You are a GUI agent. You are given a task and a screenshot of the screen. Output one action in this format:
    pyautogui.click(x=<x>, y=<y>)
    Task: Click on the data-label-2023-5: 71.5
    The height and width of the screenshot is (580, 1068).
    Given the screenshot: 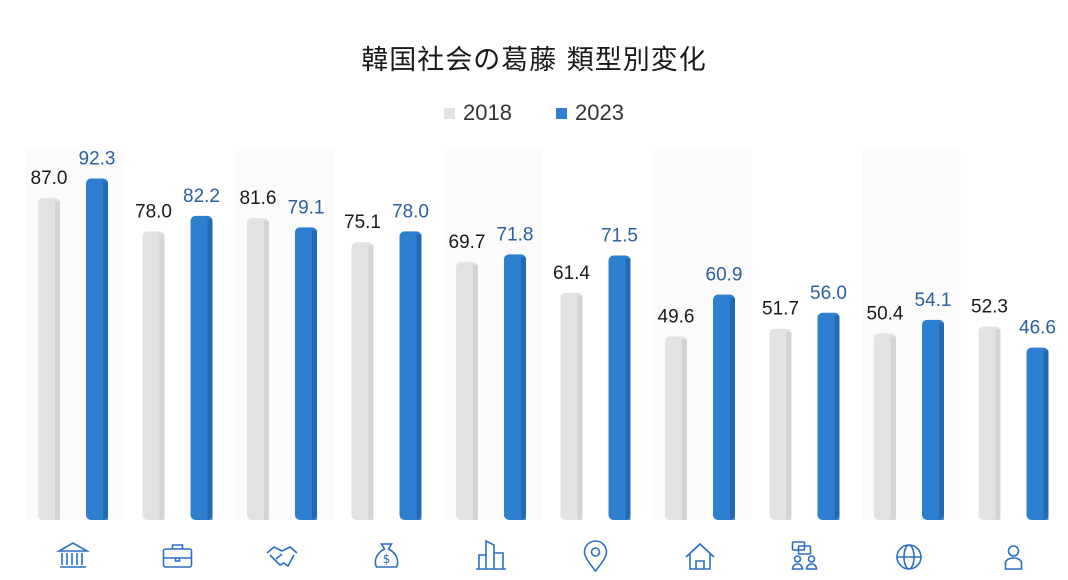 What is the action you would take?
    pyautogui.click(x=619, y=235)
    